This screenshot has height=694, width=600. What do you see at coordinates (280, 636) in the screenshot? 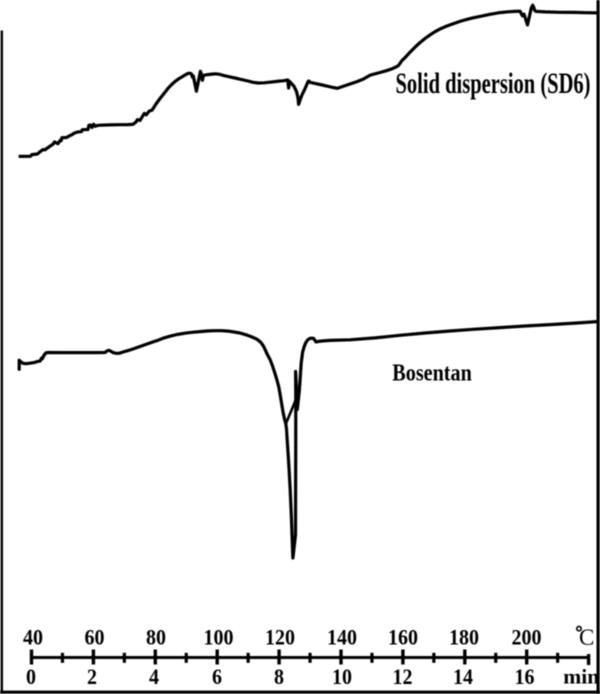
I see `svg-text: 120` at bounding box center [280, 636].